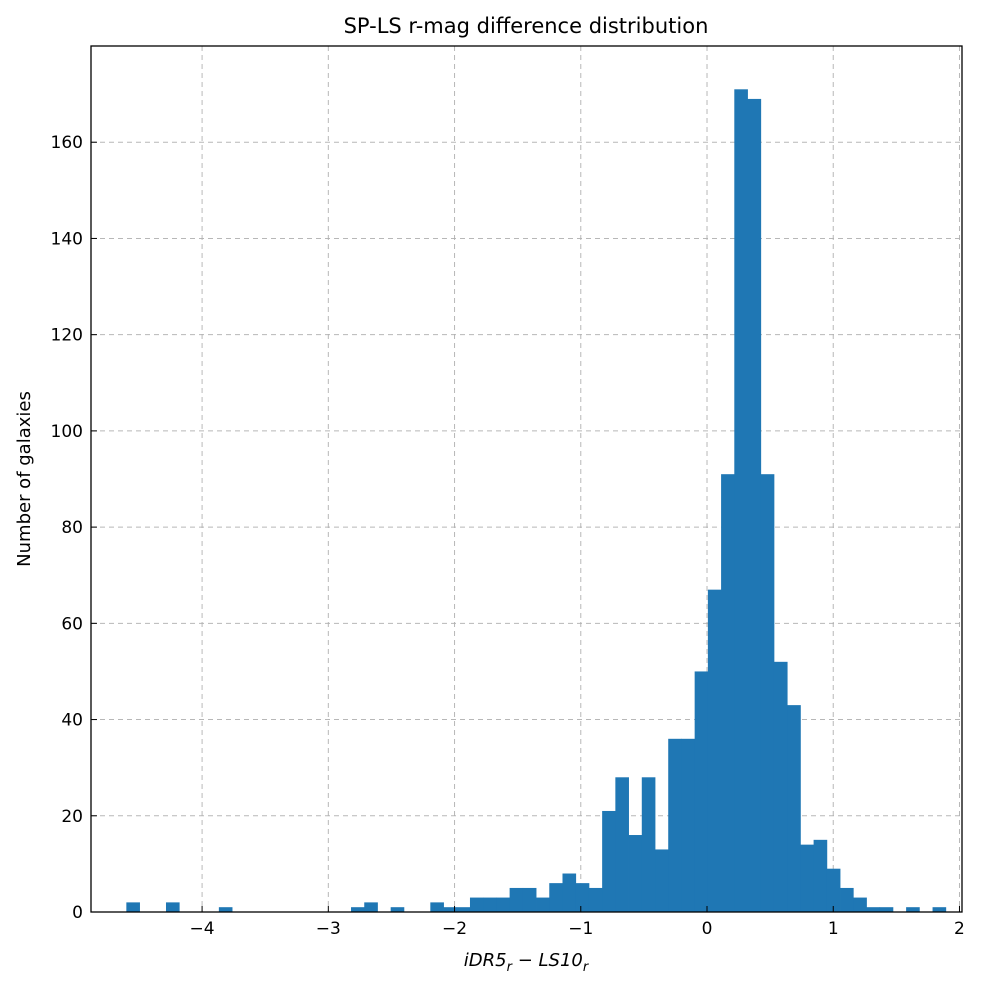 The image size is (981, 986). What do you see at coordinates (485, 960) in the screenshot?
I see `x-label-part-a: iDR5` at bounding box center [485, 960].